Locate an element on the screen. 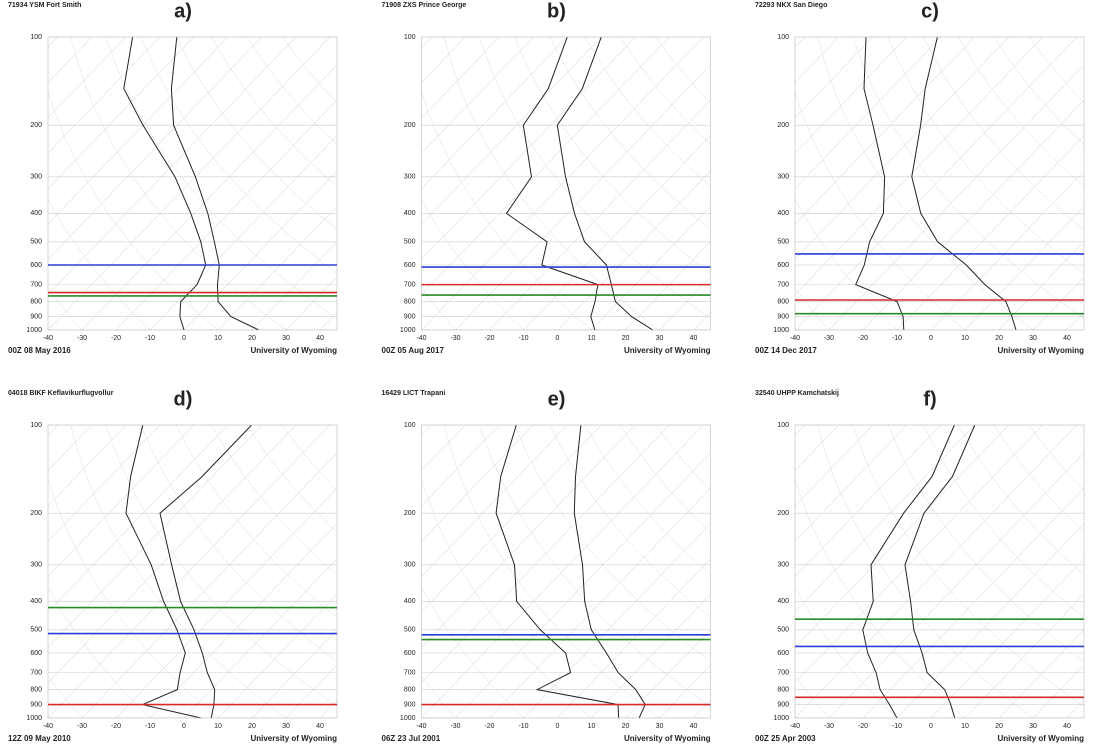 The image size is (1098, 748). y-tick-label: 800 is located at coordinates (410, 689).